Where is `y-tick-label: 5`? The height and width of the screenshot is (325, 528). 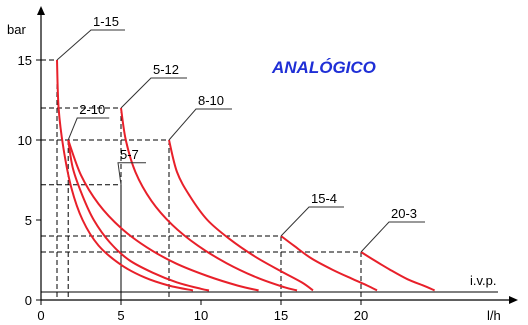 y-tick-label: 5 is located at coordinates (28, 220).